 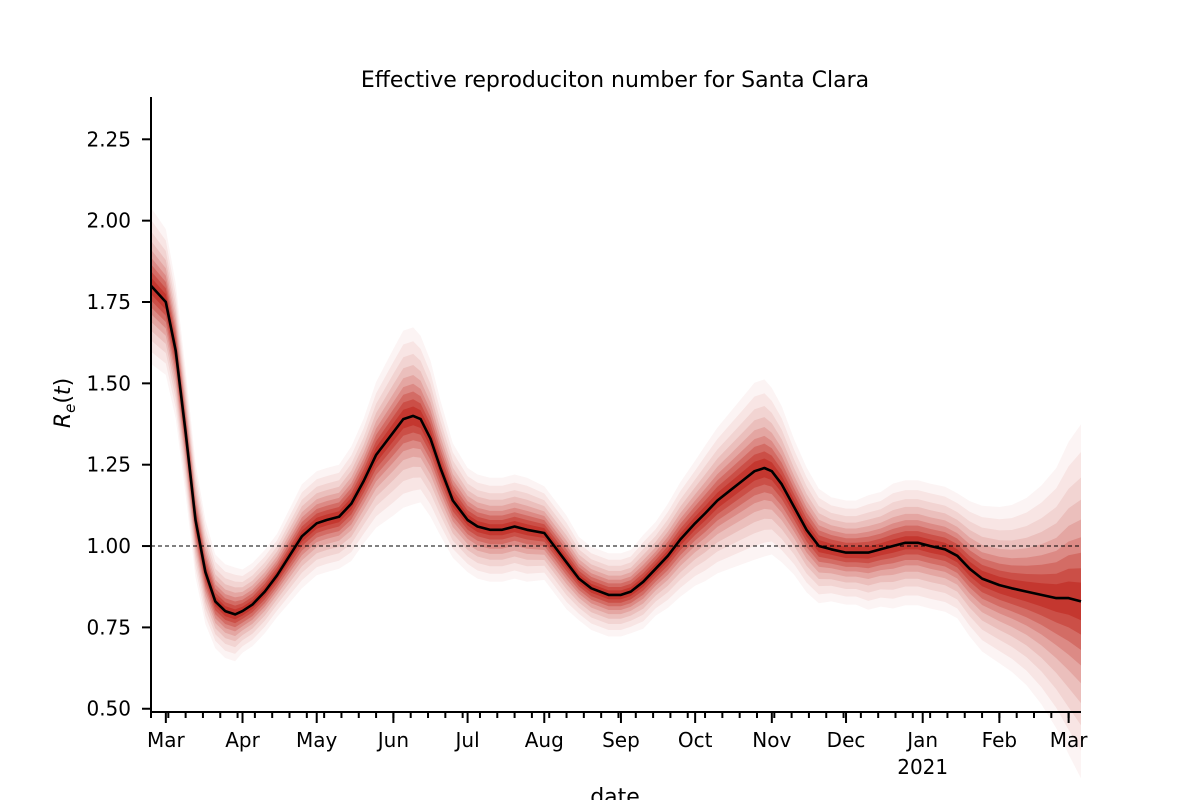 I want to click on y-tick-label: 1.25, so click(x=108, y=465).